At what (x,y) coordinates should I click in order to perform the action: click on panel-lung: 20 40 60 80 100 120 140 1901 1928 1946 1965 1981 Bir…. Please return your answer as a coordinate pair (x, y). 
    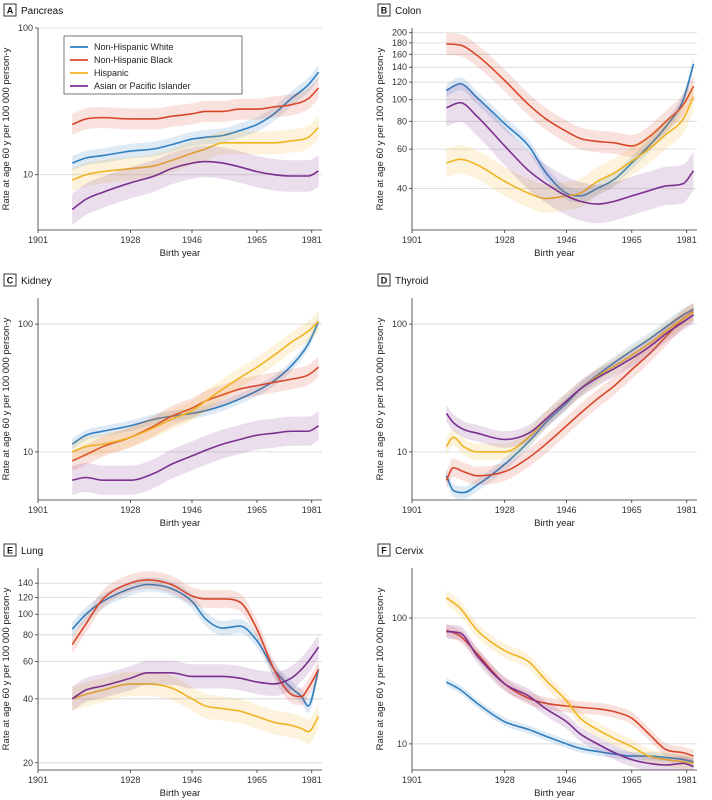
    Looking at the image, I should click on (161, 671).